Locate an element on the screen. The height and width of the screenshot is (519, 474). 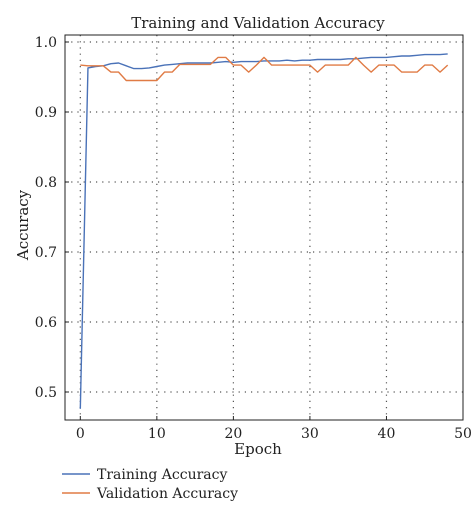
y-axis-label: Accuracy is located at coordinates (23, 225).